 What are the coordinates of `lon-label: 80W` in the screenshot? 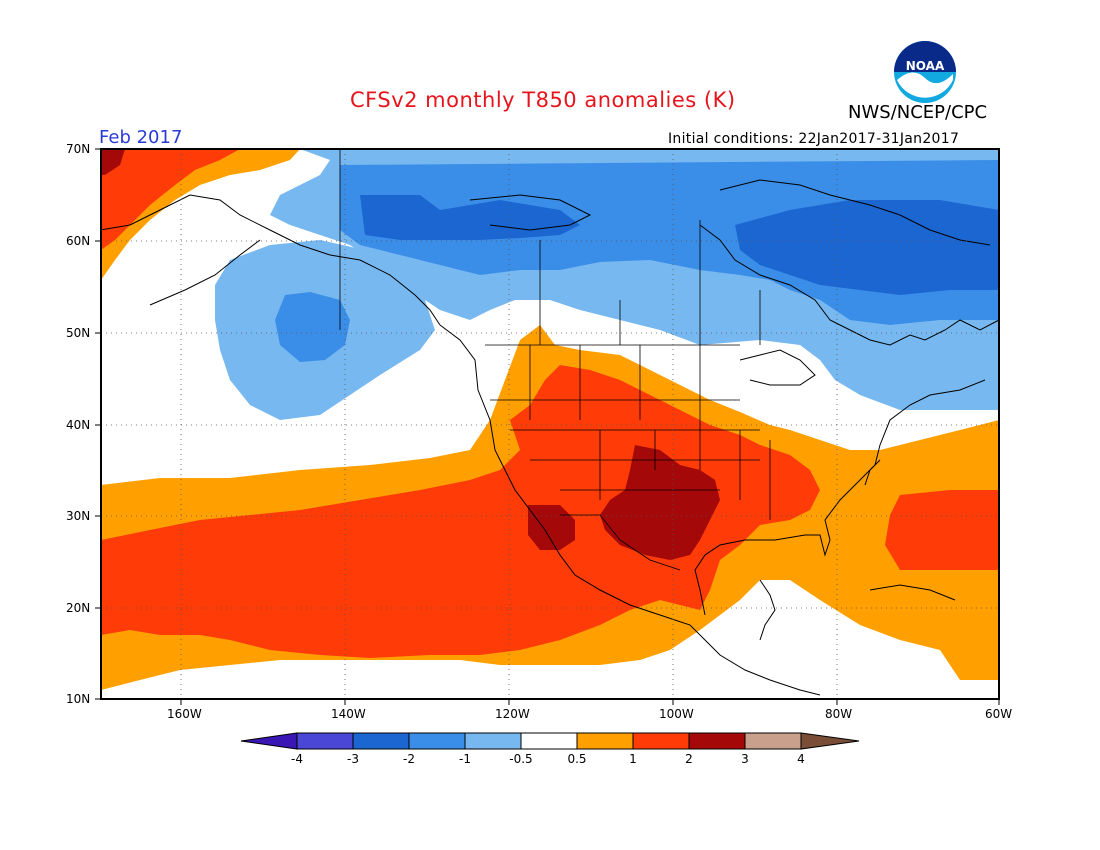 It's located at (838, 714).